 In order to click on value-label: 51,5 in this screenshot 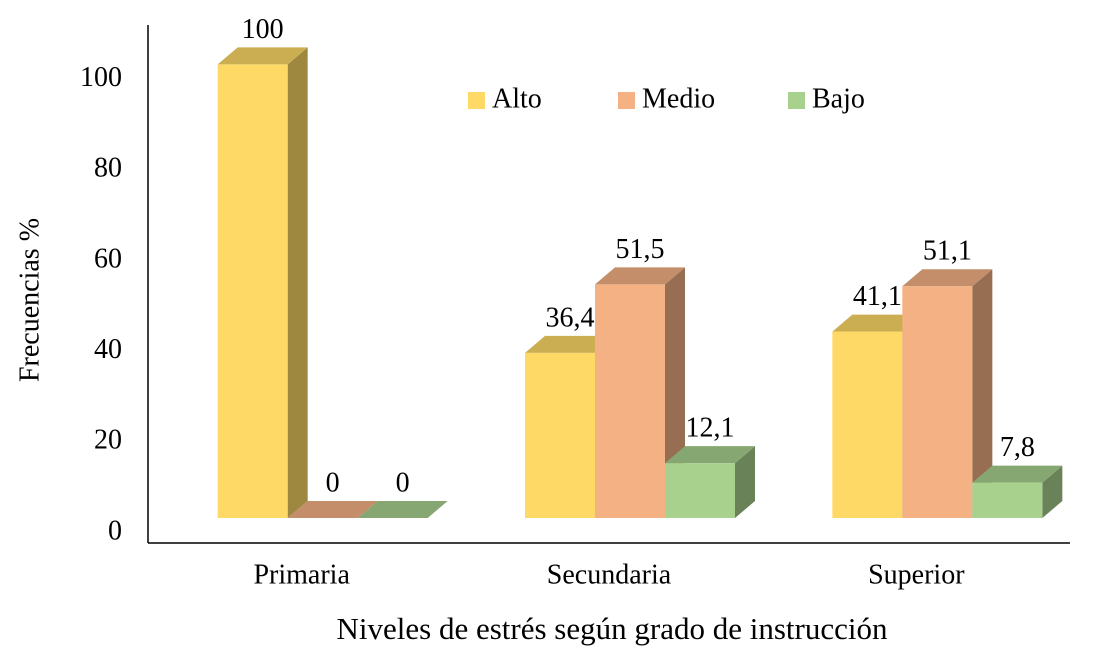, I will do `click(640, 249)`.